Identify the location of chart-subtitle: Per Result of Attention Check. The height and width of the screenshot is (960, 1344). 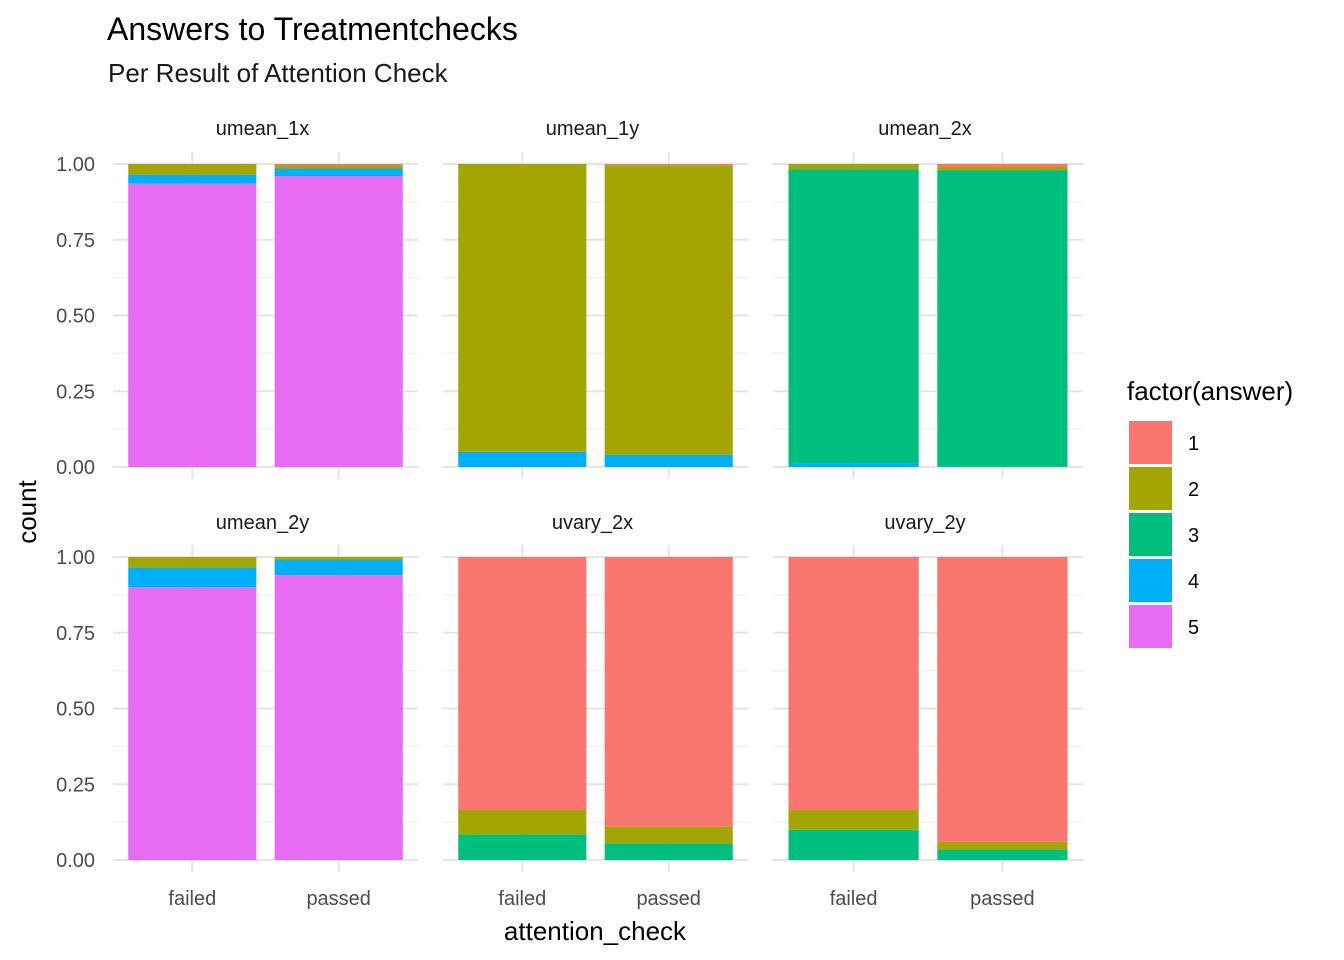
(278, 73).